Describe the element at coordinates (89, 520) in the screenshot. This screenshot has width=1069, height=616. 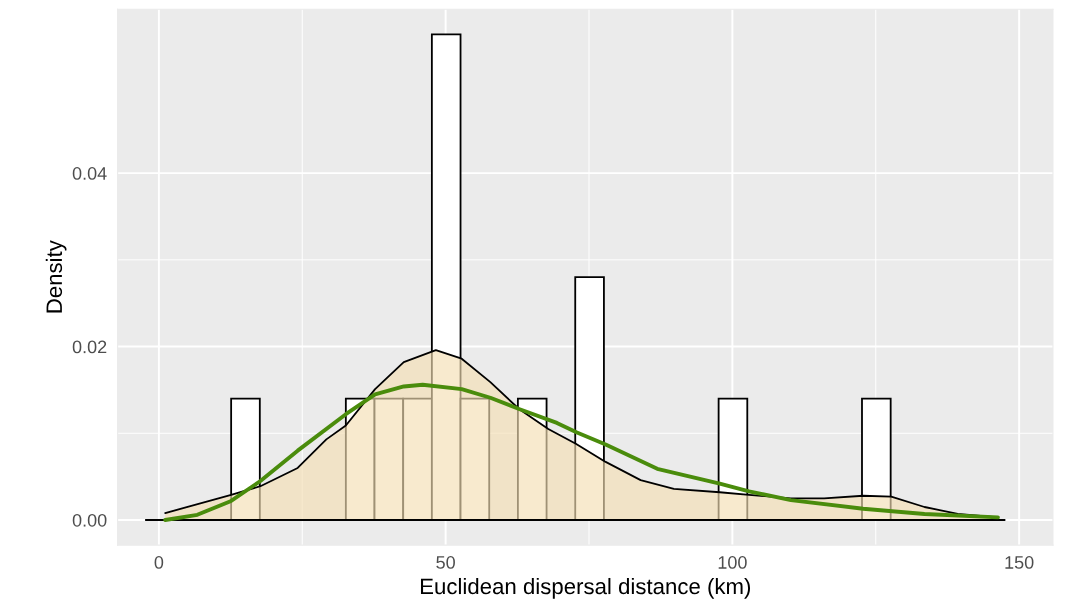
I see `y-tick-label: 0.00` at that location.